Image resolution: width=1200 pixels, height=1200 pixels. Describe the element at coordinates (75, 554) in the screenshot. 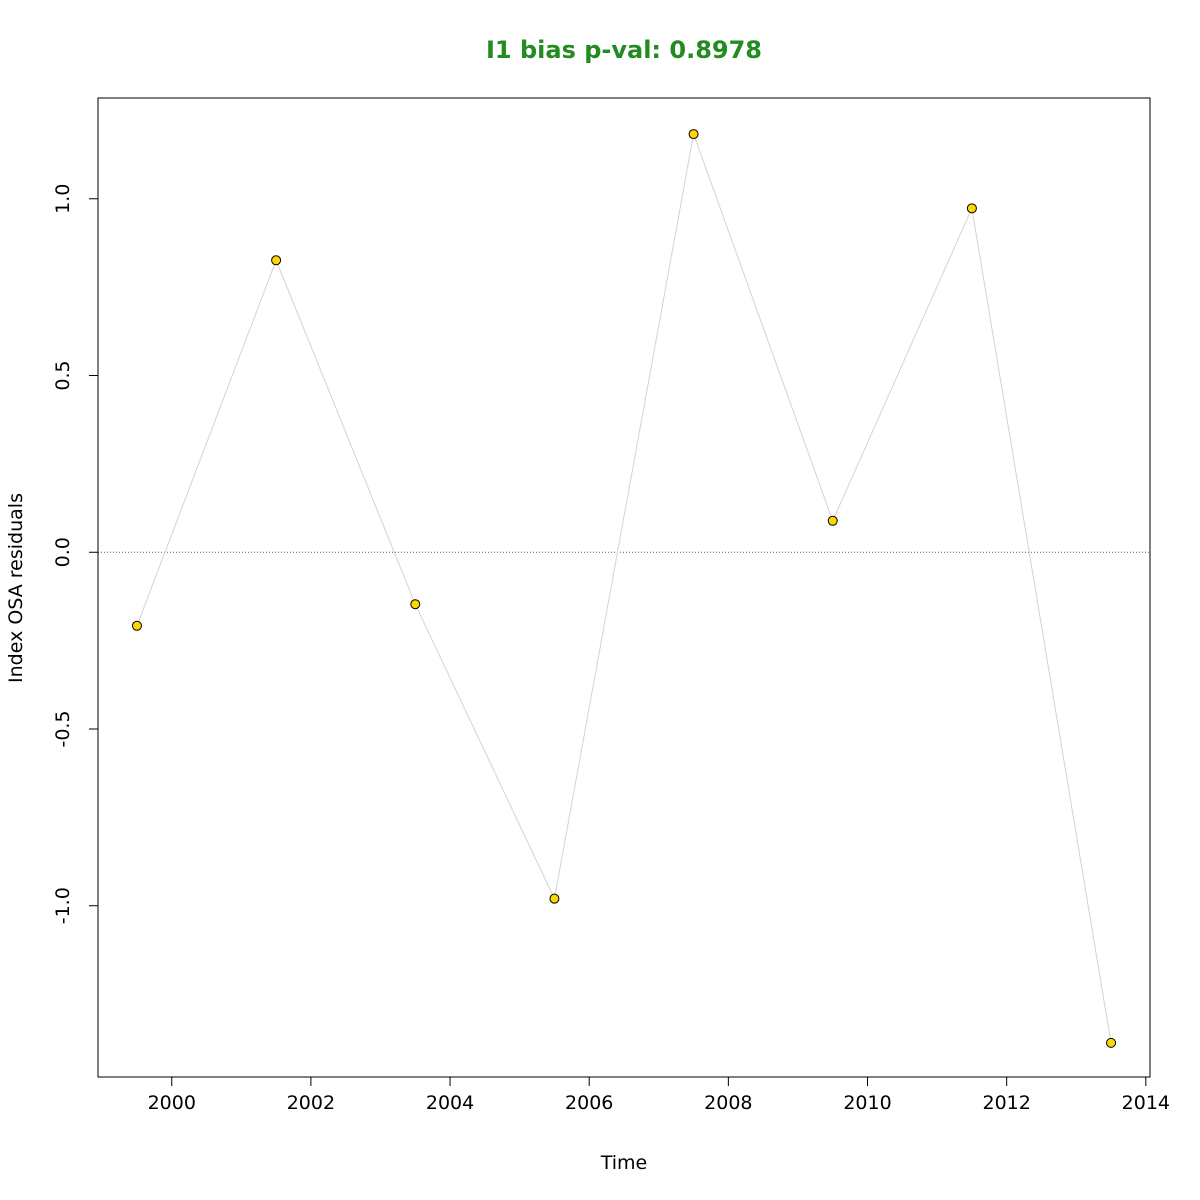

I see `y-axis: -1.0 -0.5 0.0 0.5 1.0` at that location.